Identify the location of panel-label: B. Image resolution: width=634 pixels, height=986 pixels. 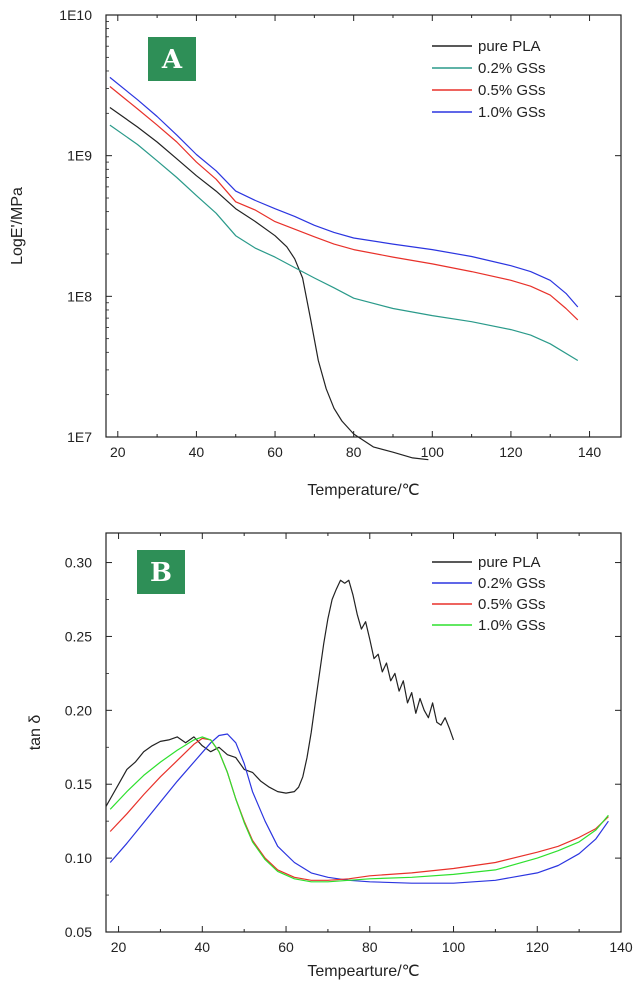
(161, 573).